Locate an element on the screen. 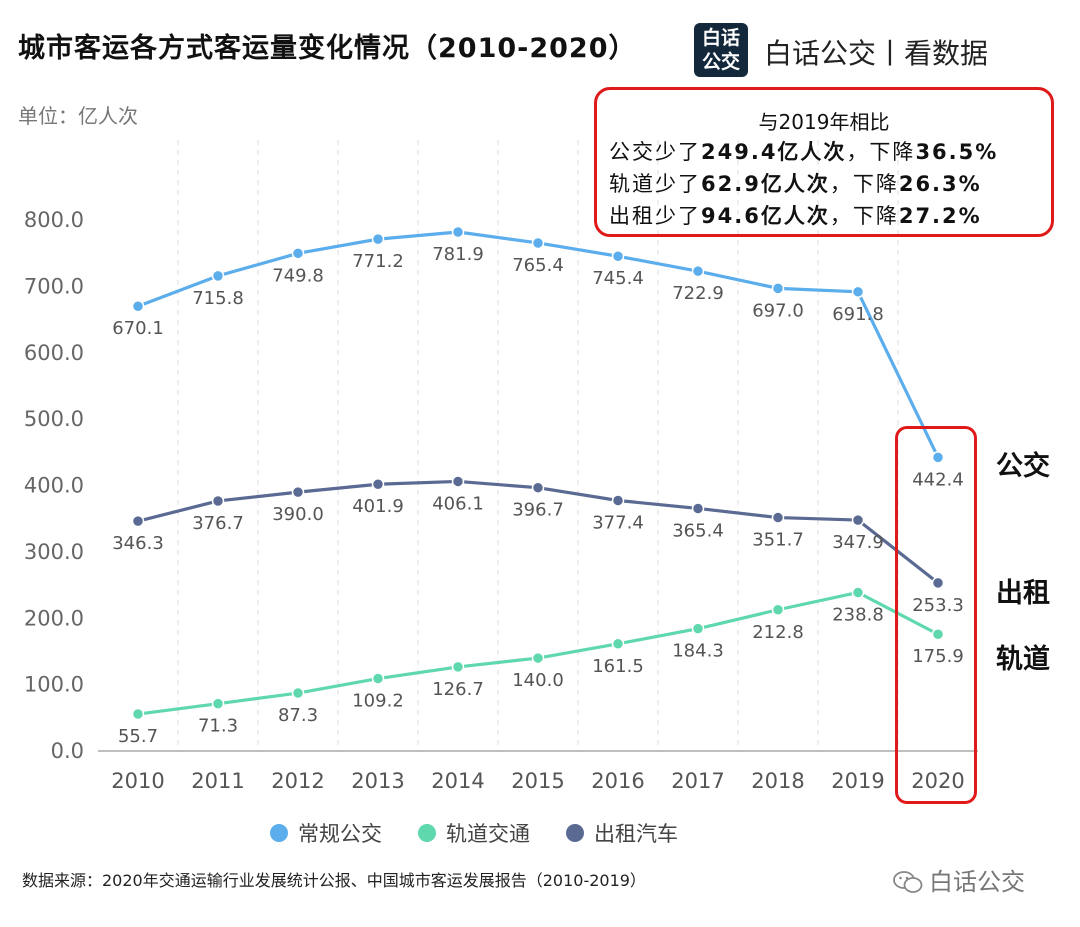  x-tick-label: 2015 is located at coordinates (537, 781).